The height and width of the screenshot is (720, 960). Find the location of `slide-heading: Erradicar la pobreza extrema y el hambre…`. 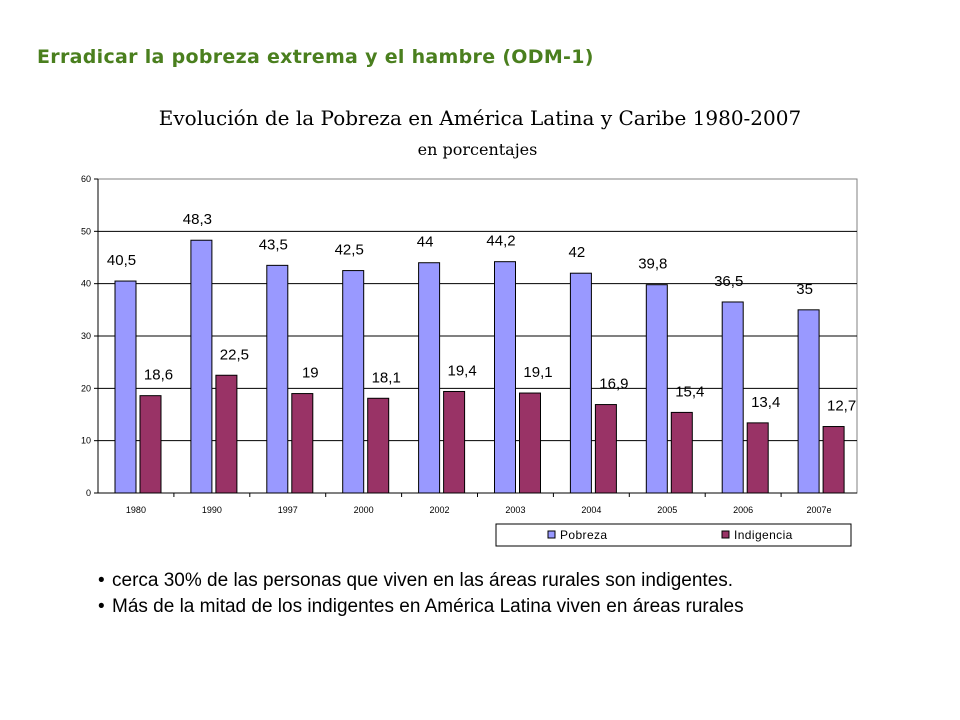

slide-heading: Erradicar la pobreza extrema y el hambre… is located at coordinates (315, 57).